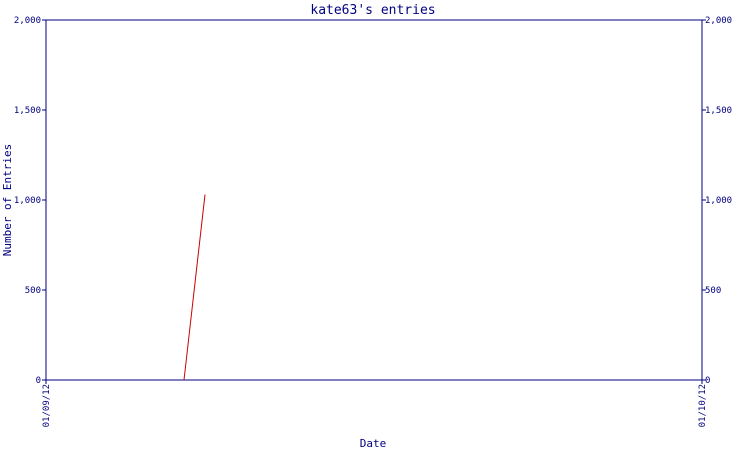 This screenshot has height=450, width=750. I want to click on x-axis-label: Date, so click(373, 443).